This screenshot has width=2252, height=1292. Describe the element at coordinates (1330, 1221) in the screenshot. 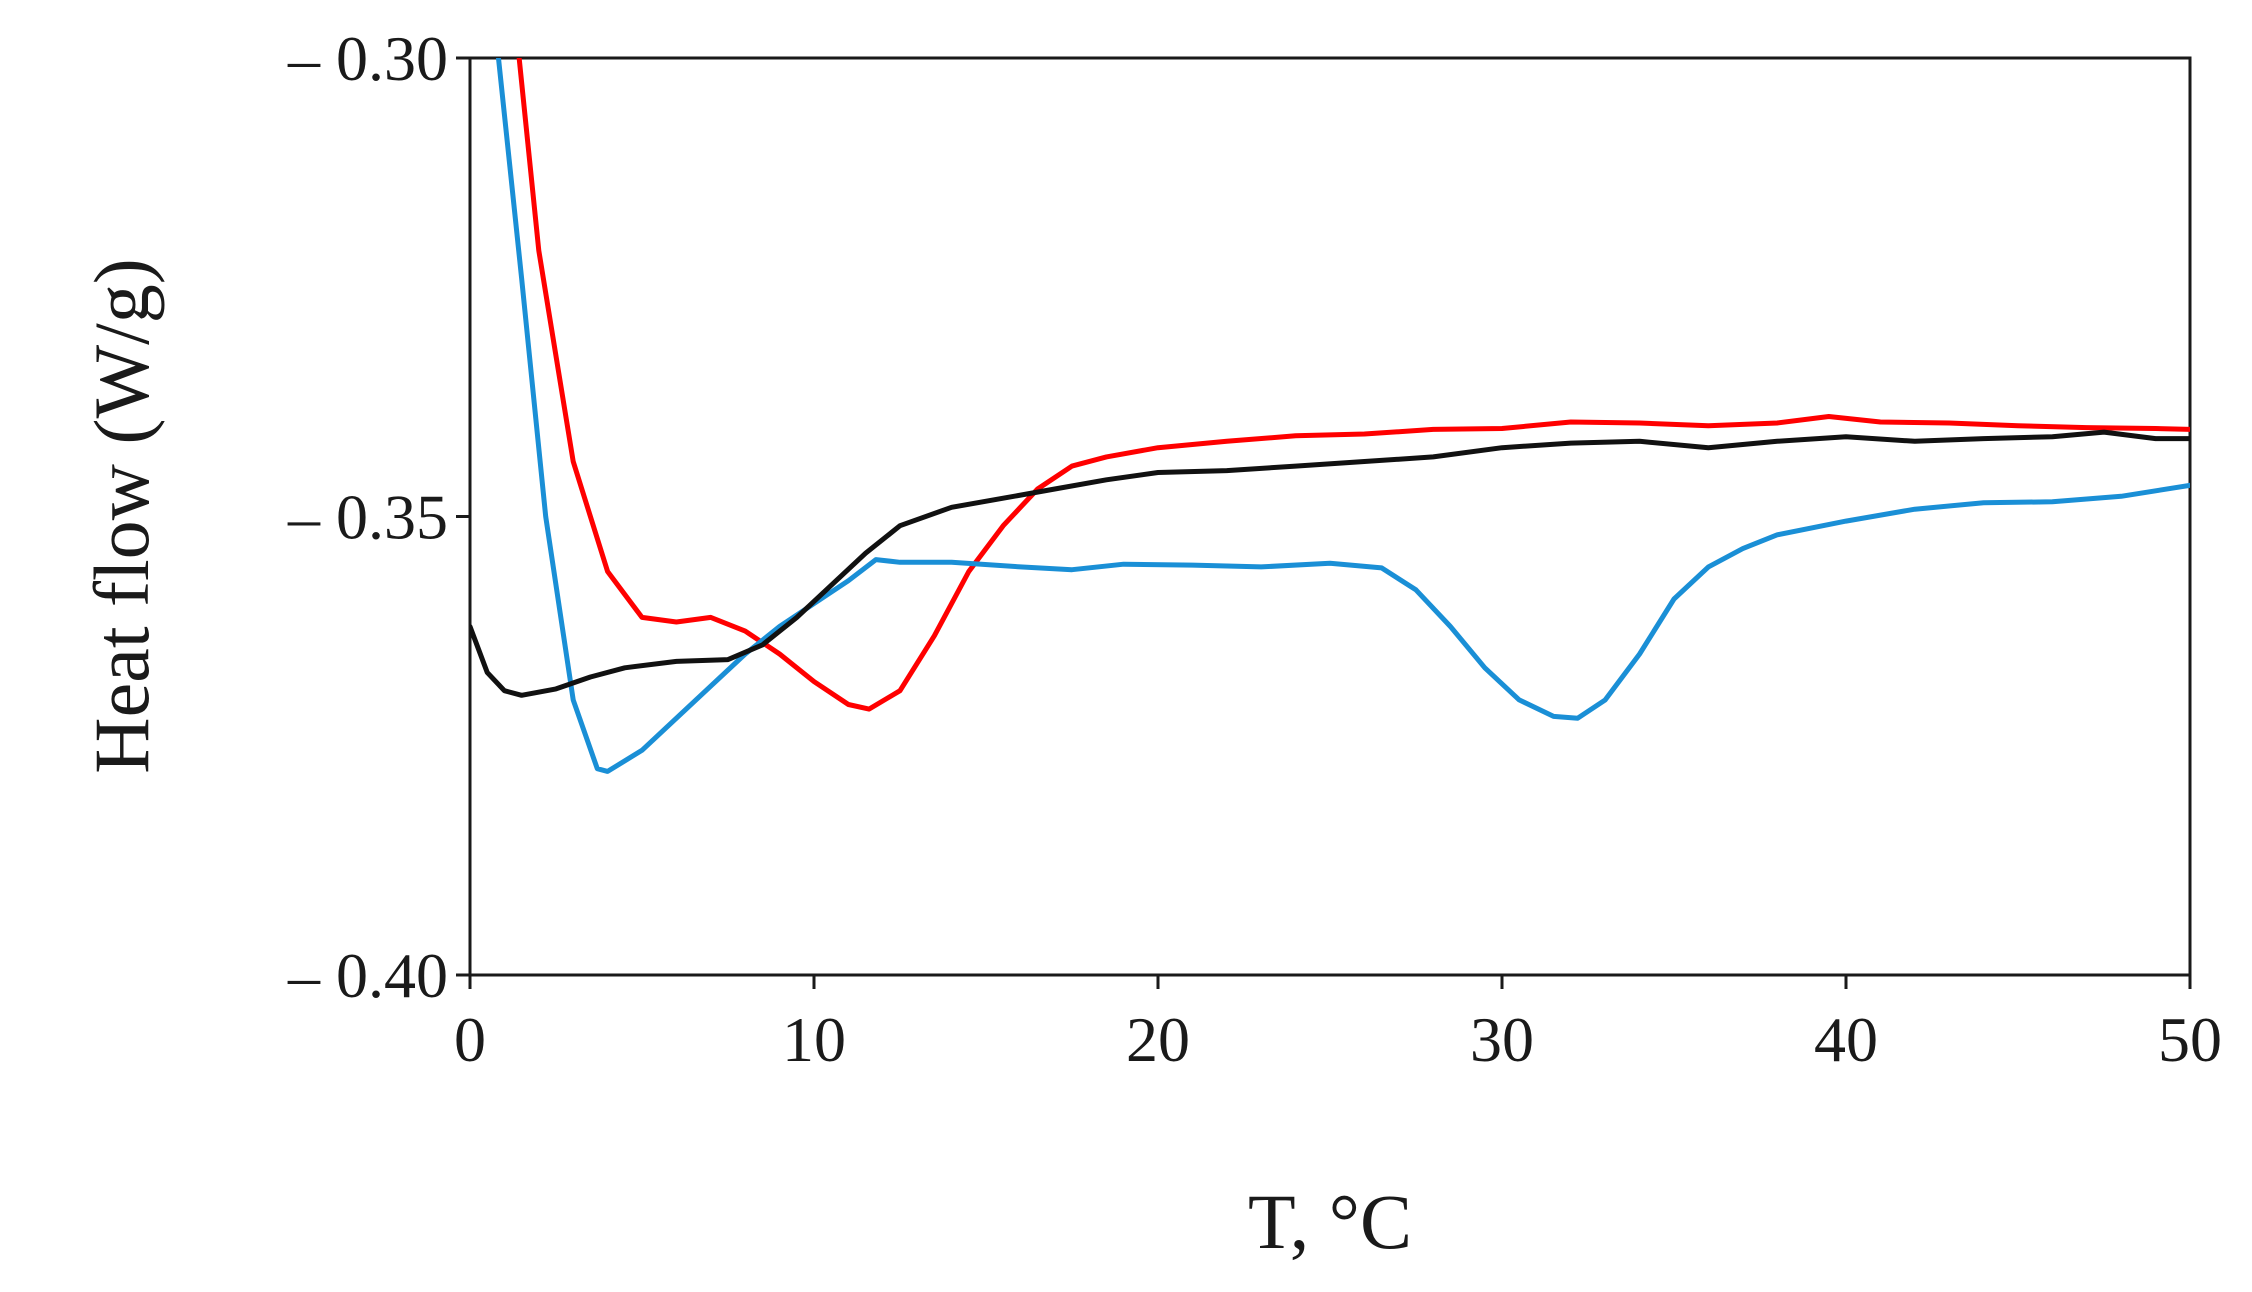

I see `x-axis-label: T, °C` at that location.